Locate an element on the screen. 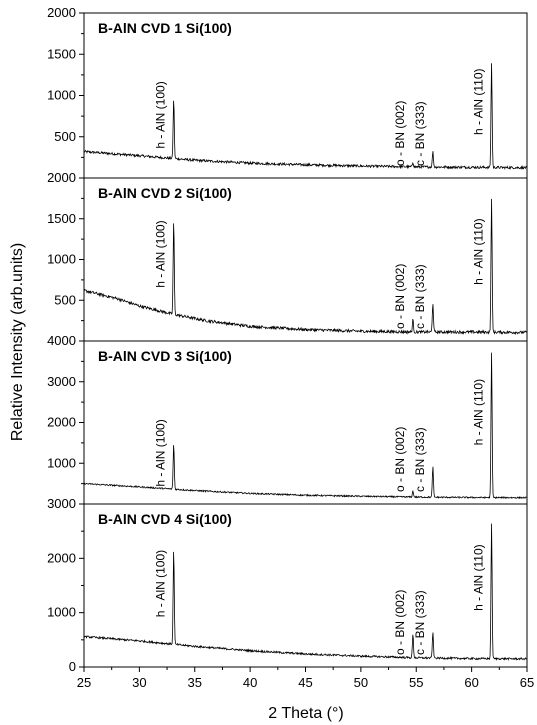 Image resolution: width=537 pixels, height=725 pixels. x-tick-label: 25 is located at coordinates (84, 682).